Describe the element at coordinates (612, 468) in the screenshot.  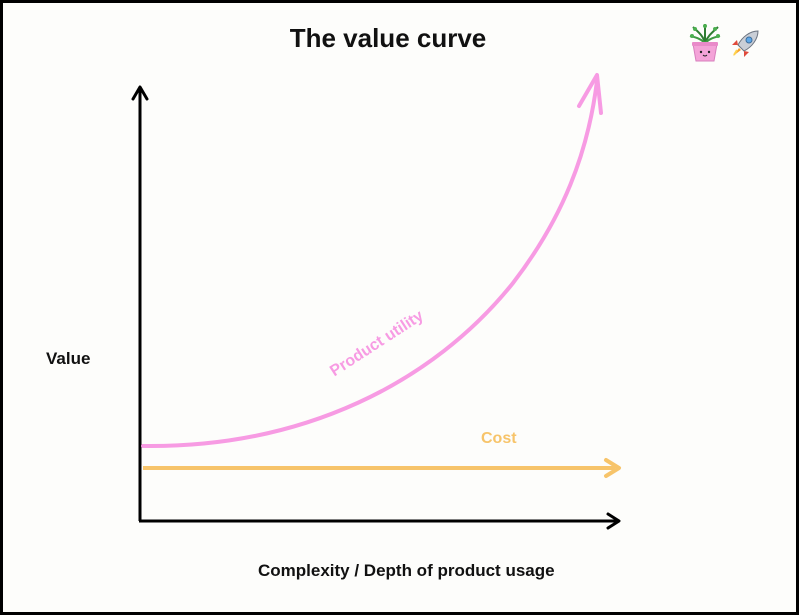
I see `cost-arrowhead` at that location.